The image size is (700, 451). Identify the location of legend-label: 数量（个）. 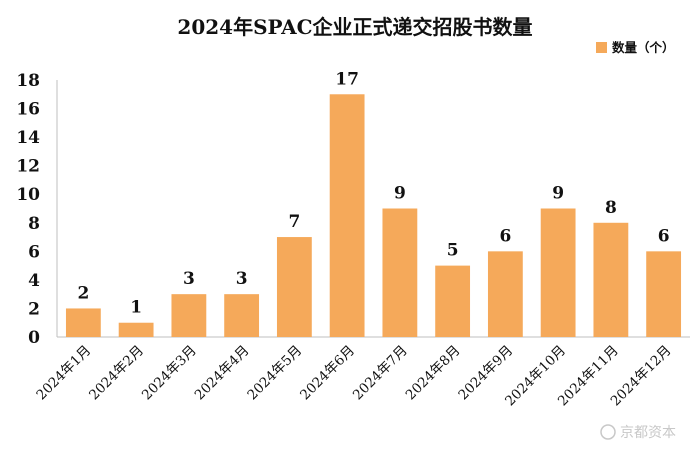
(643, 47).